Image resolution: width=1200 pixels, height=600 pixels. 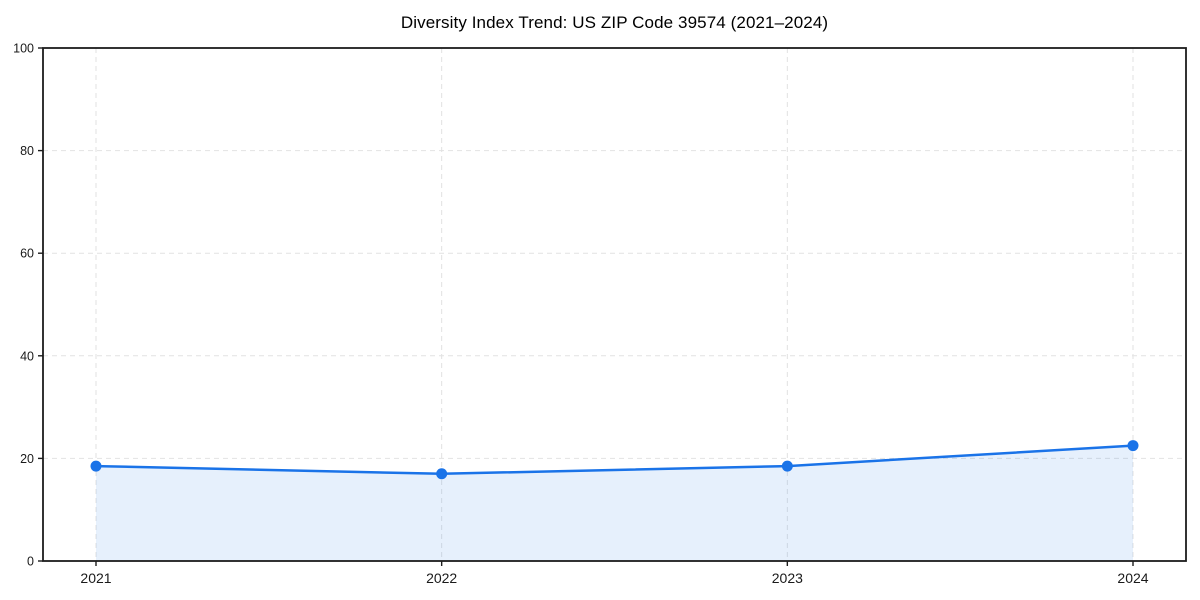 I want to click on y-tick-label: 60, so click(x=27, y=254).